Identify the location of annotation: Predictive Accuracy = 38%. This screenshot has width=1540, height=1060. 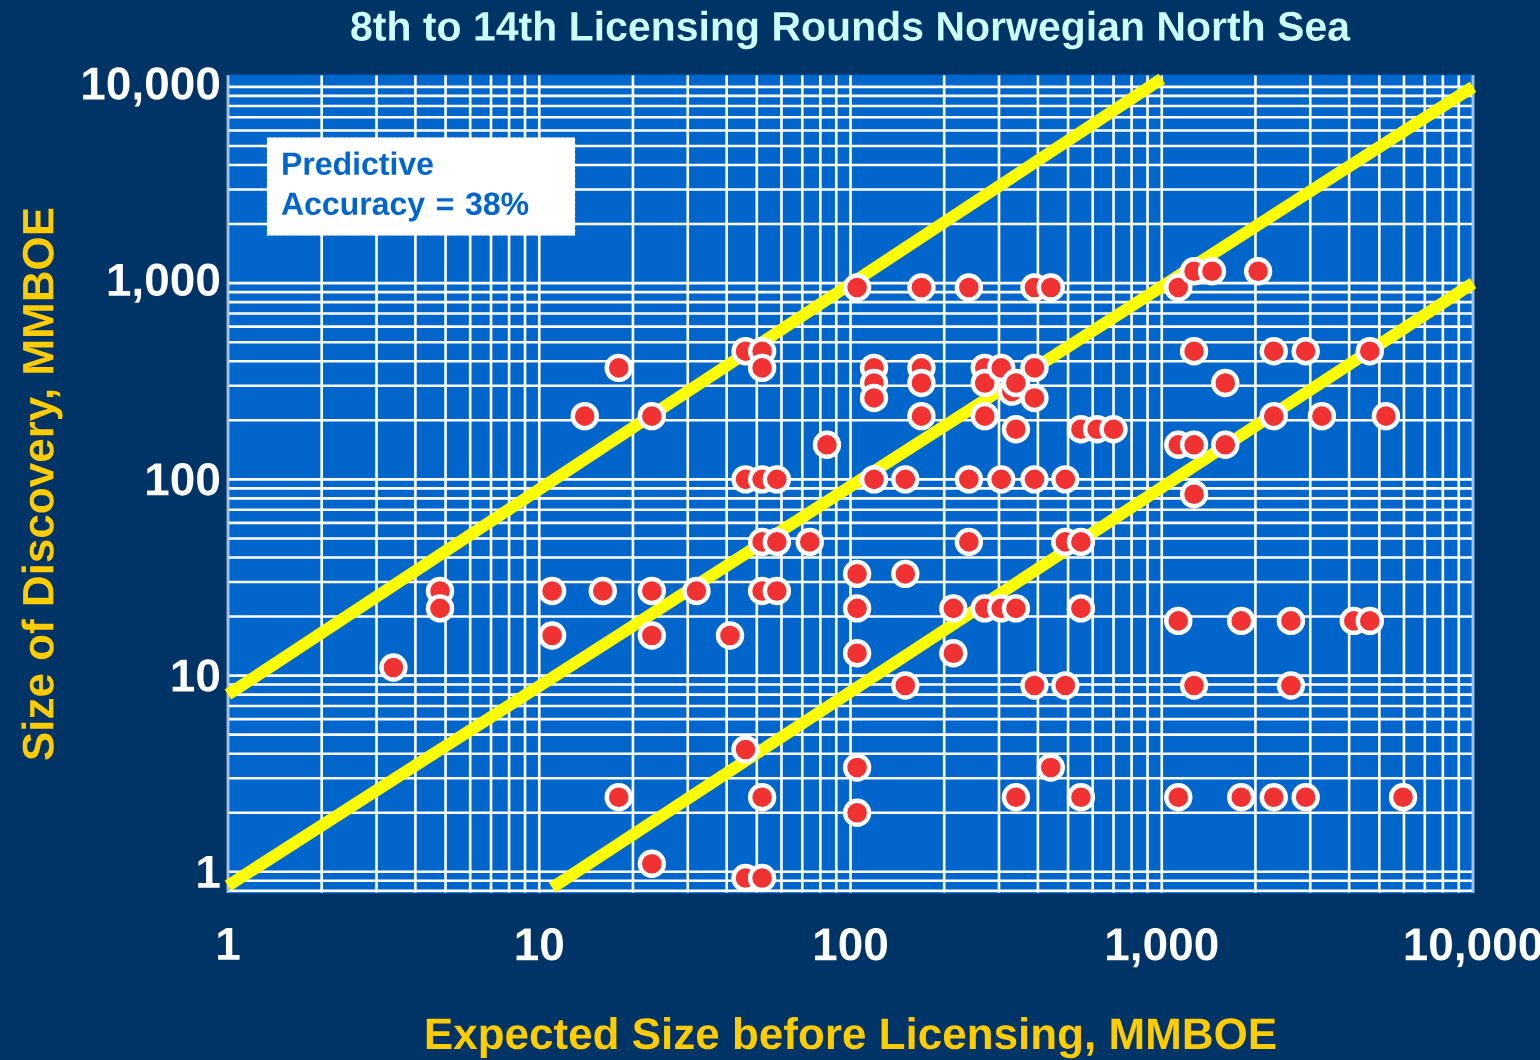
(405, 186).